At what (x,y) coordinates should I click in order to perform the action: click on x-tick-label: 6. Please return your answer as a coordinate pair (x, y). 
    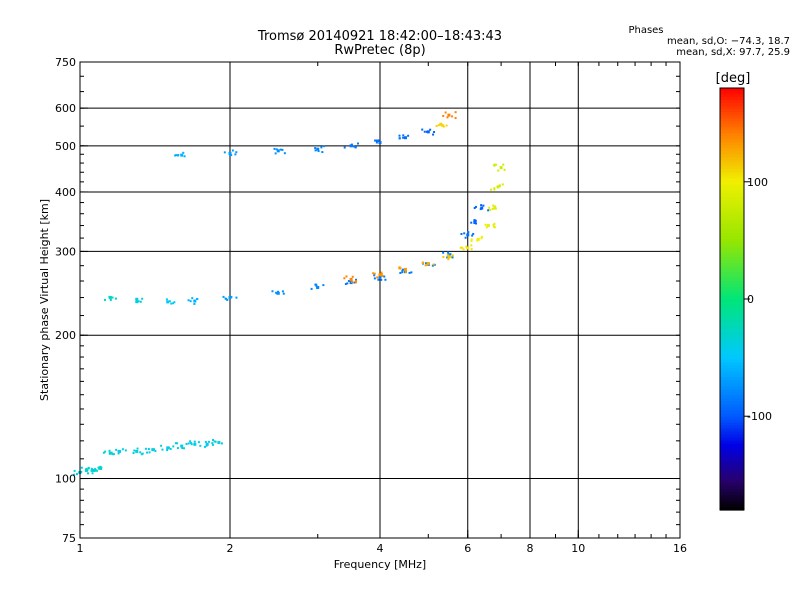
    Looking at the image, I should click on (467, 548).